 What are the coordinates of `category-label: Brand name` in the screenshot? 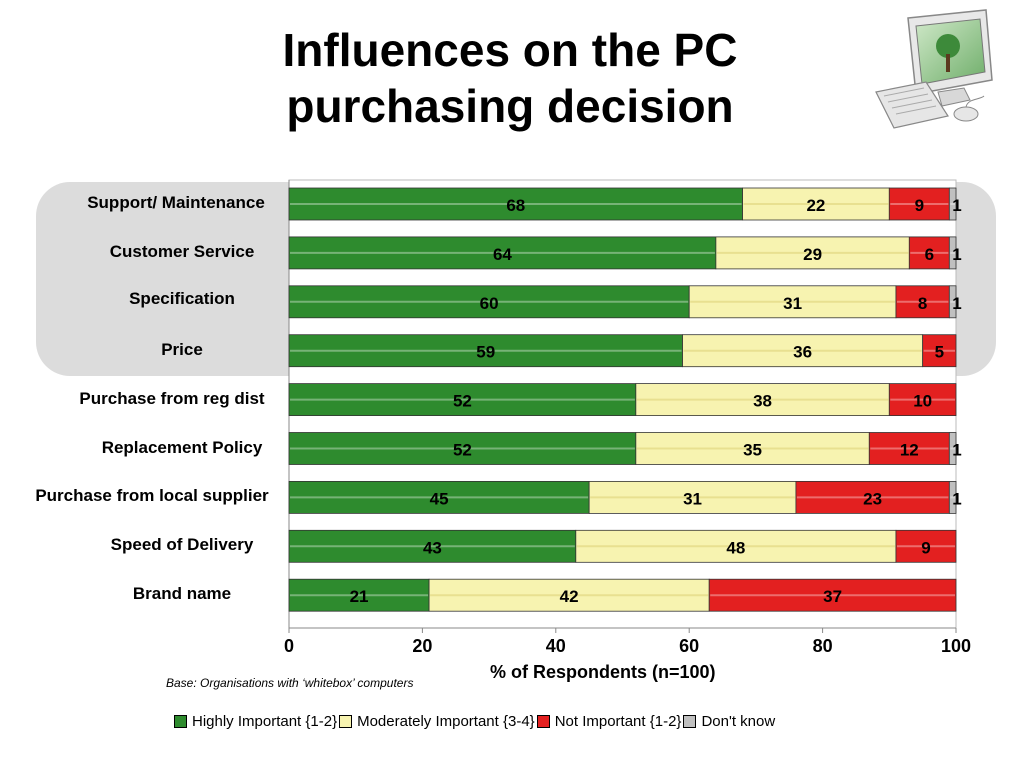 It's located at (182, 594).